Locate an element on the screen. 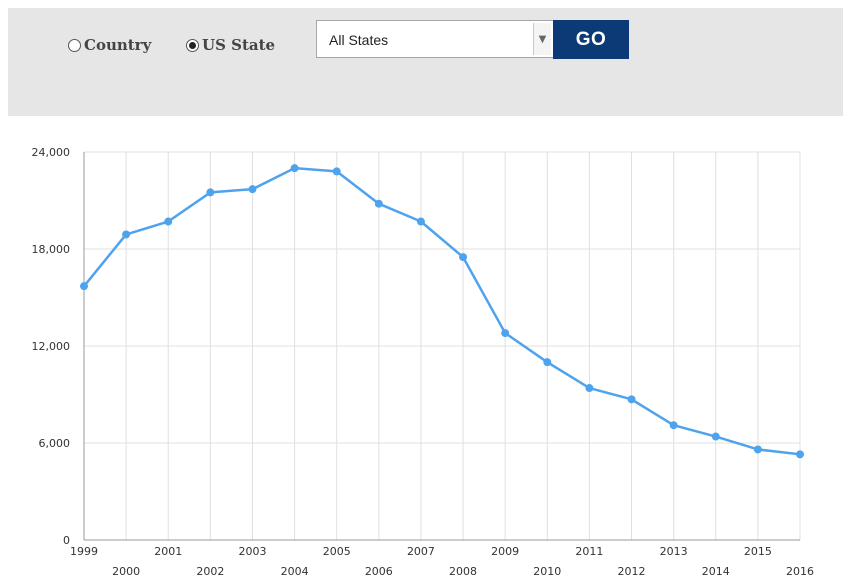 The width and height of the screenshot is (843, 582). chevron-down-icon: ▼ is located at coordinates (542, 39).